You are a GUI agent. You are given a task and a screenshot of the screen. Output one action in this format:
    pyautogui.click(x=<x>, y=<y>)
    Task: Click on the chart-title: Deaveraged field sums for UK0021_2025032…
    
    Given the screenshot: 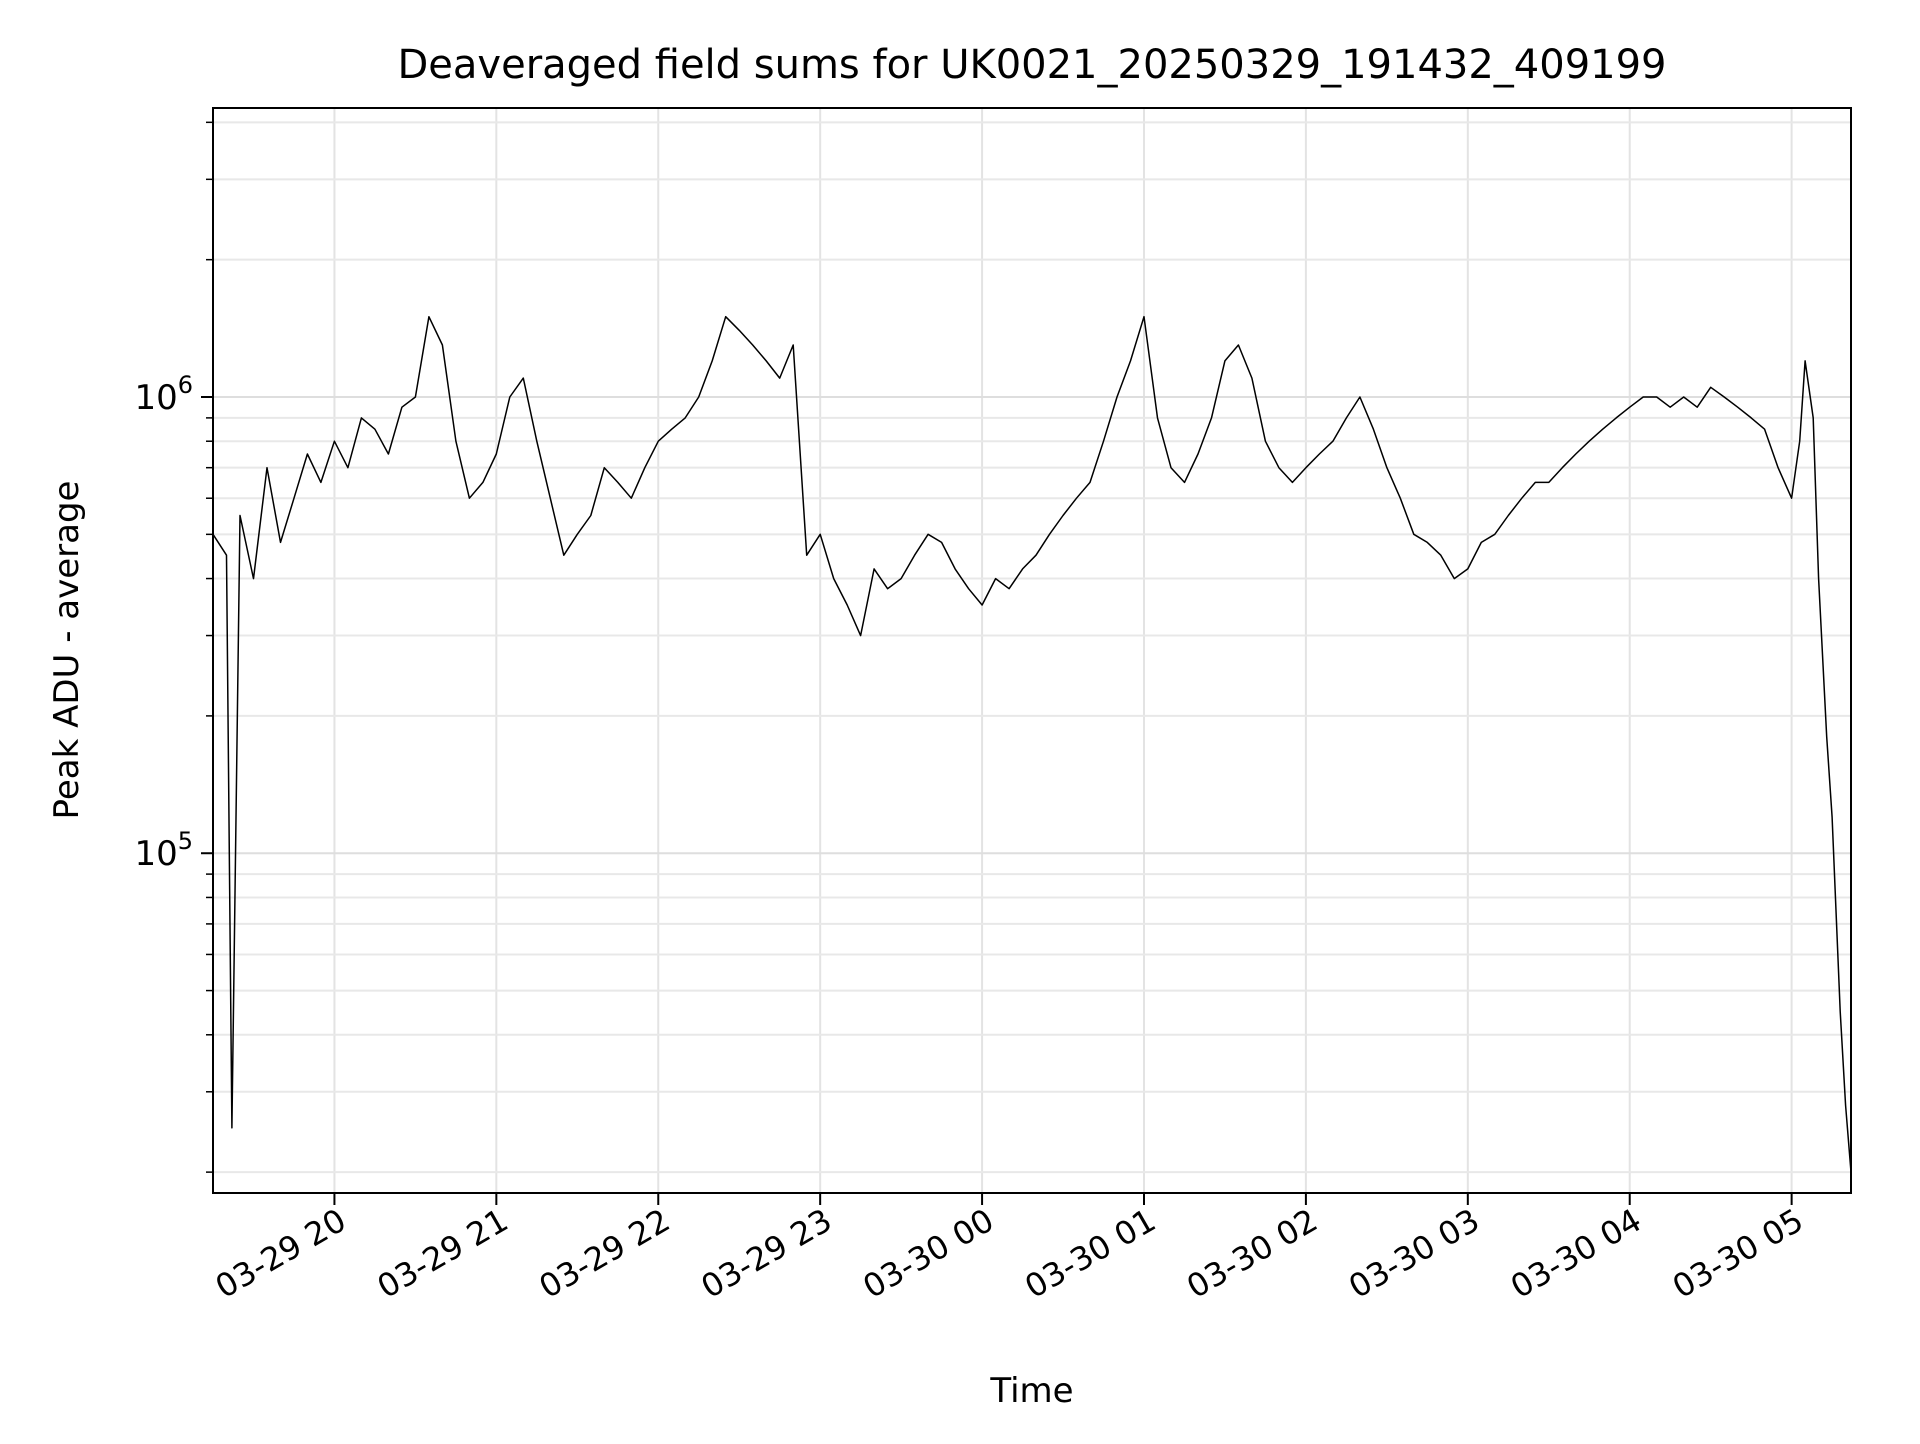 What is the action you would take?
    pyautogui.click(x=1031, y=65)
    